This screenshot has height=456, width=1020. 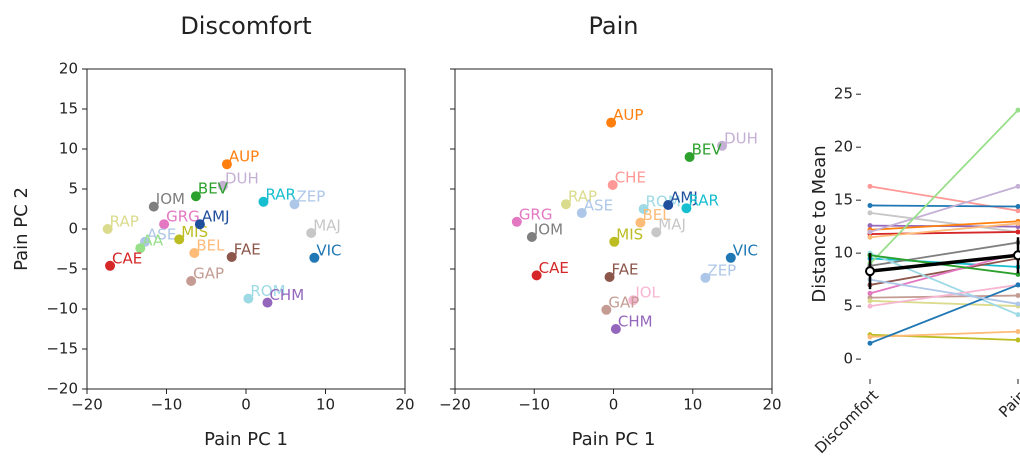 What do you see at coordinates (614, 26) in the screenshot?
I see `chart-title: Pain` at bounding box center [614, 26].